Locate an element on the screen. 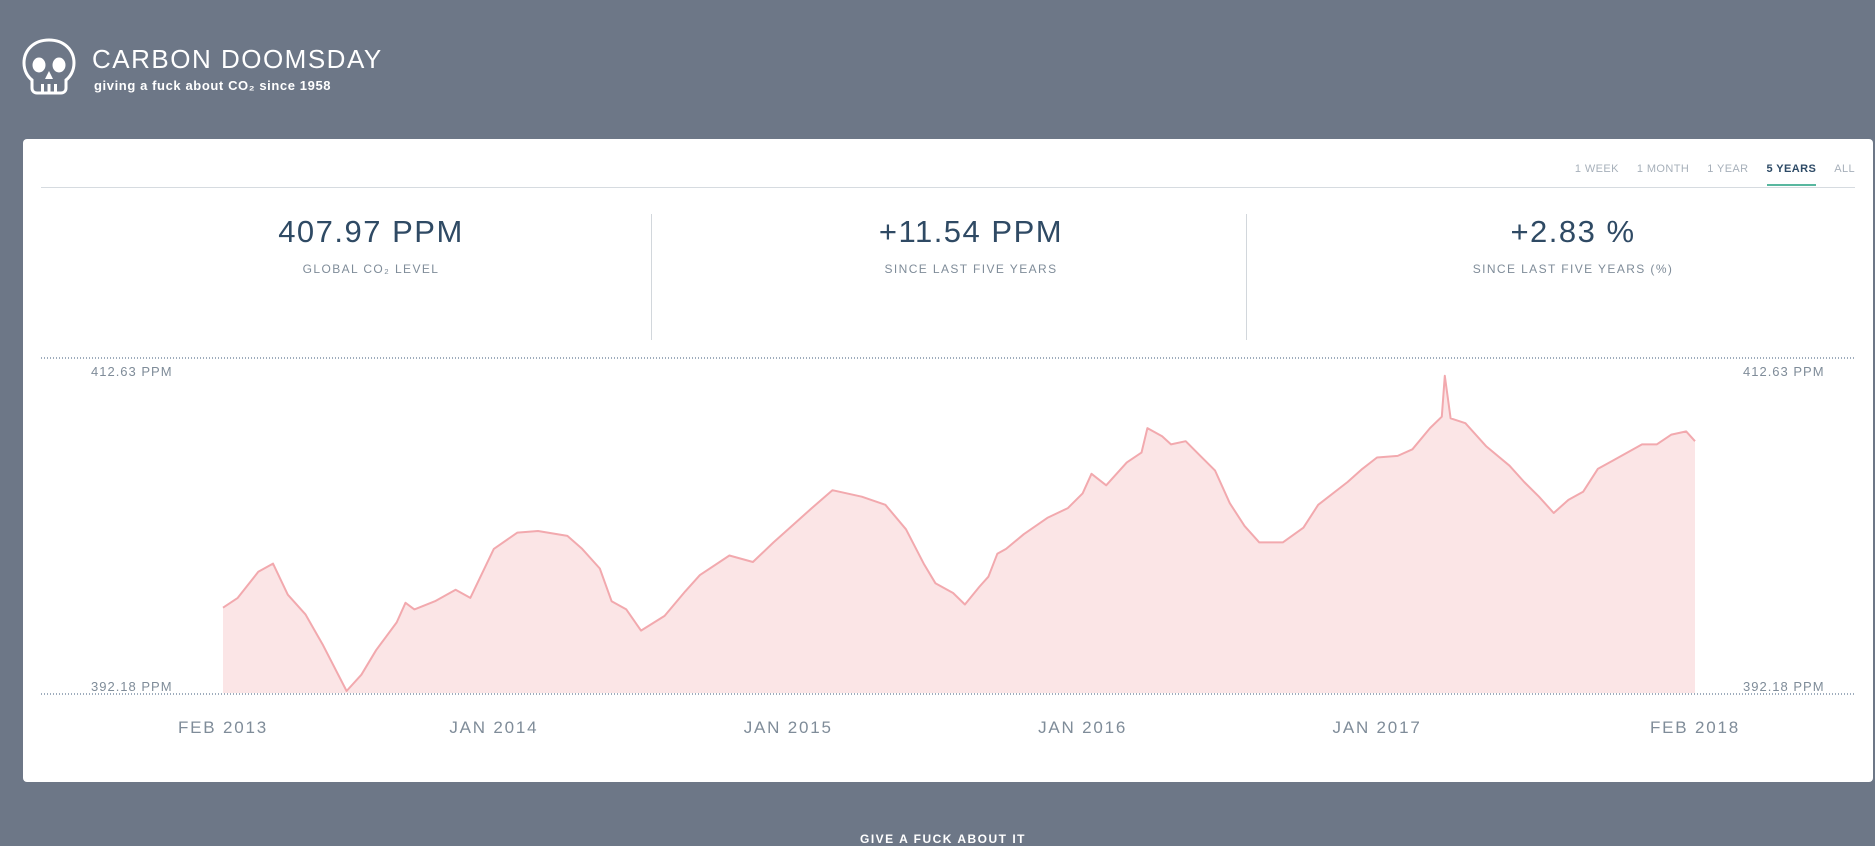 The width and height of the screenshot is (1875, 846). stat-change-percent: +2.83 % SINCE LAST FIVE YEARS (%) is located at coordinates (1573, 245).